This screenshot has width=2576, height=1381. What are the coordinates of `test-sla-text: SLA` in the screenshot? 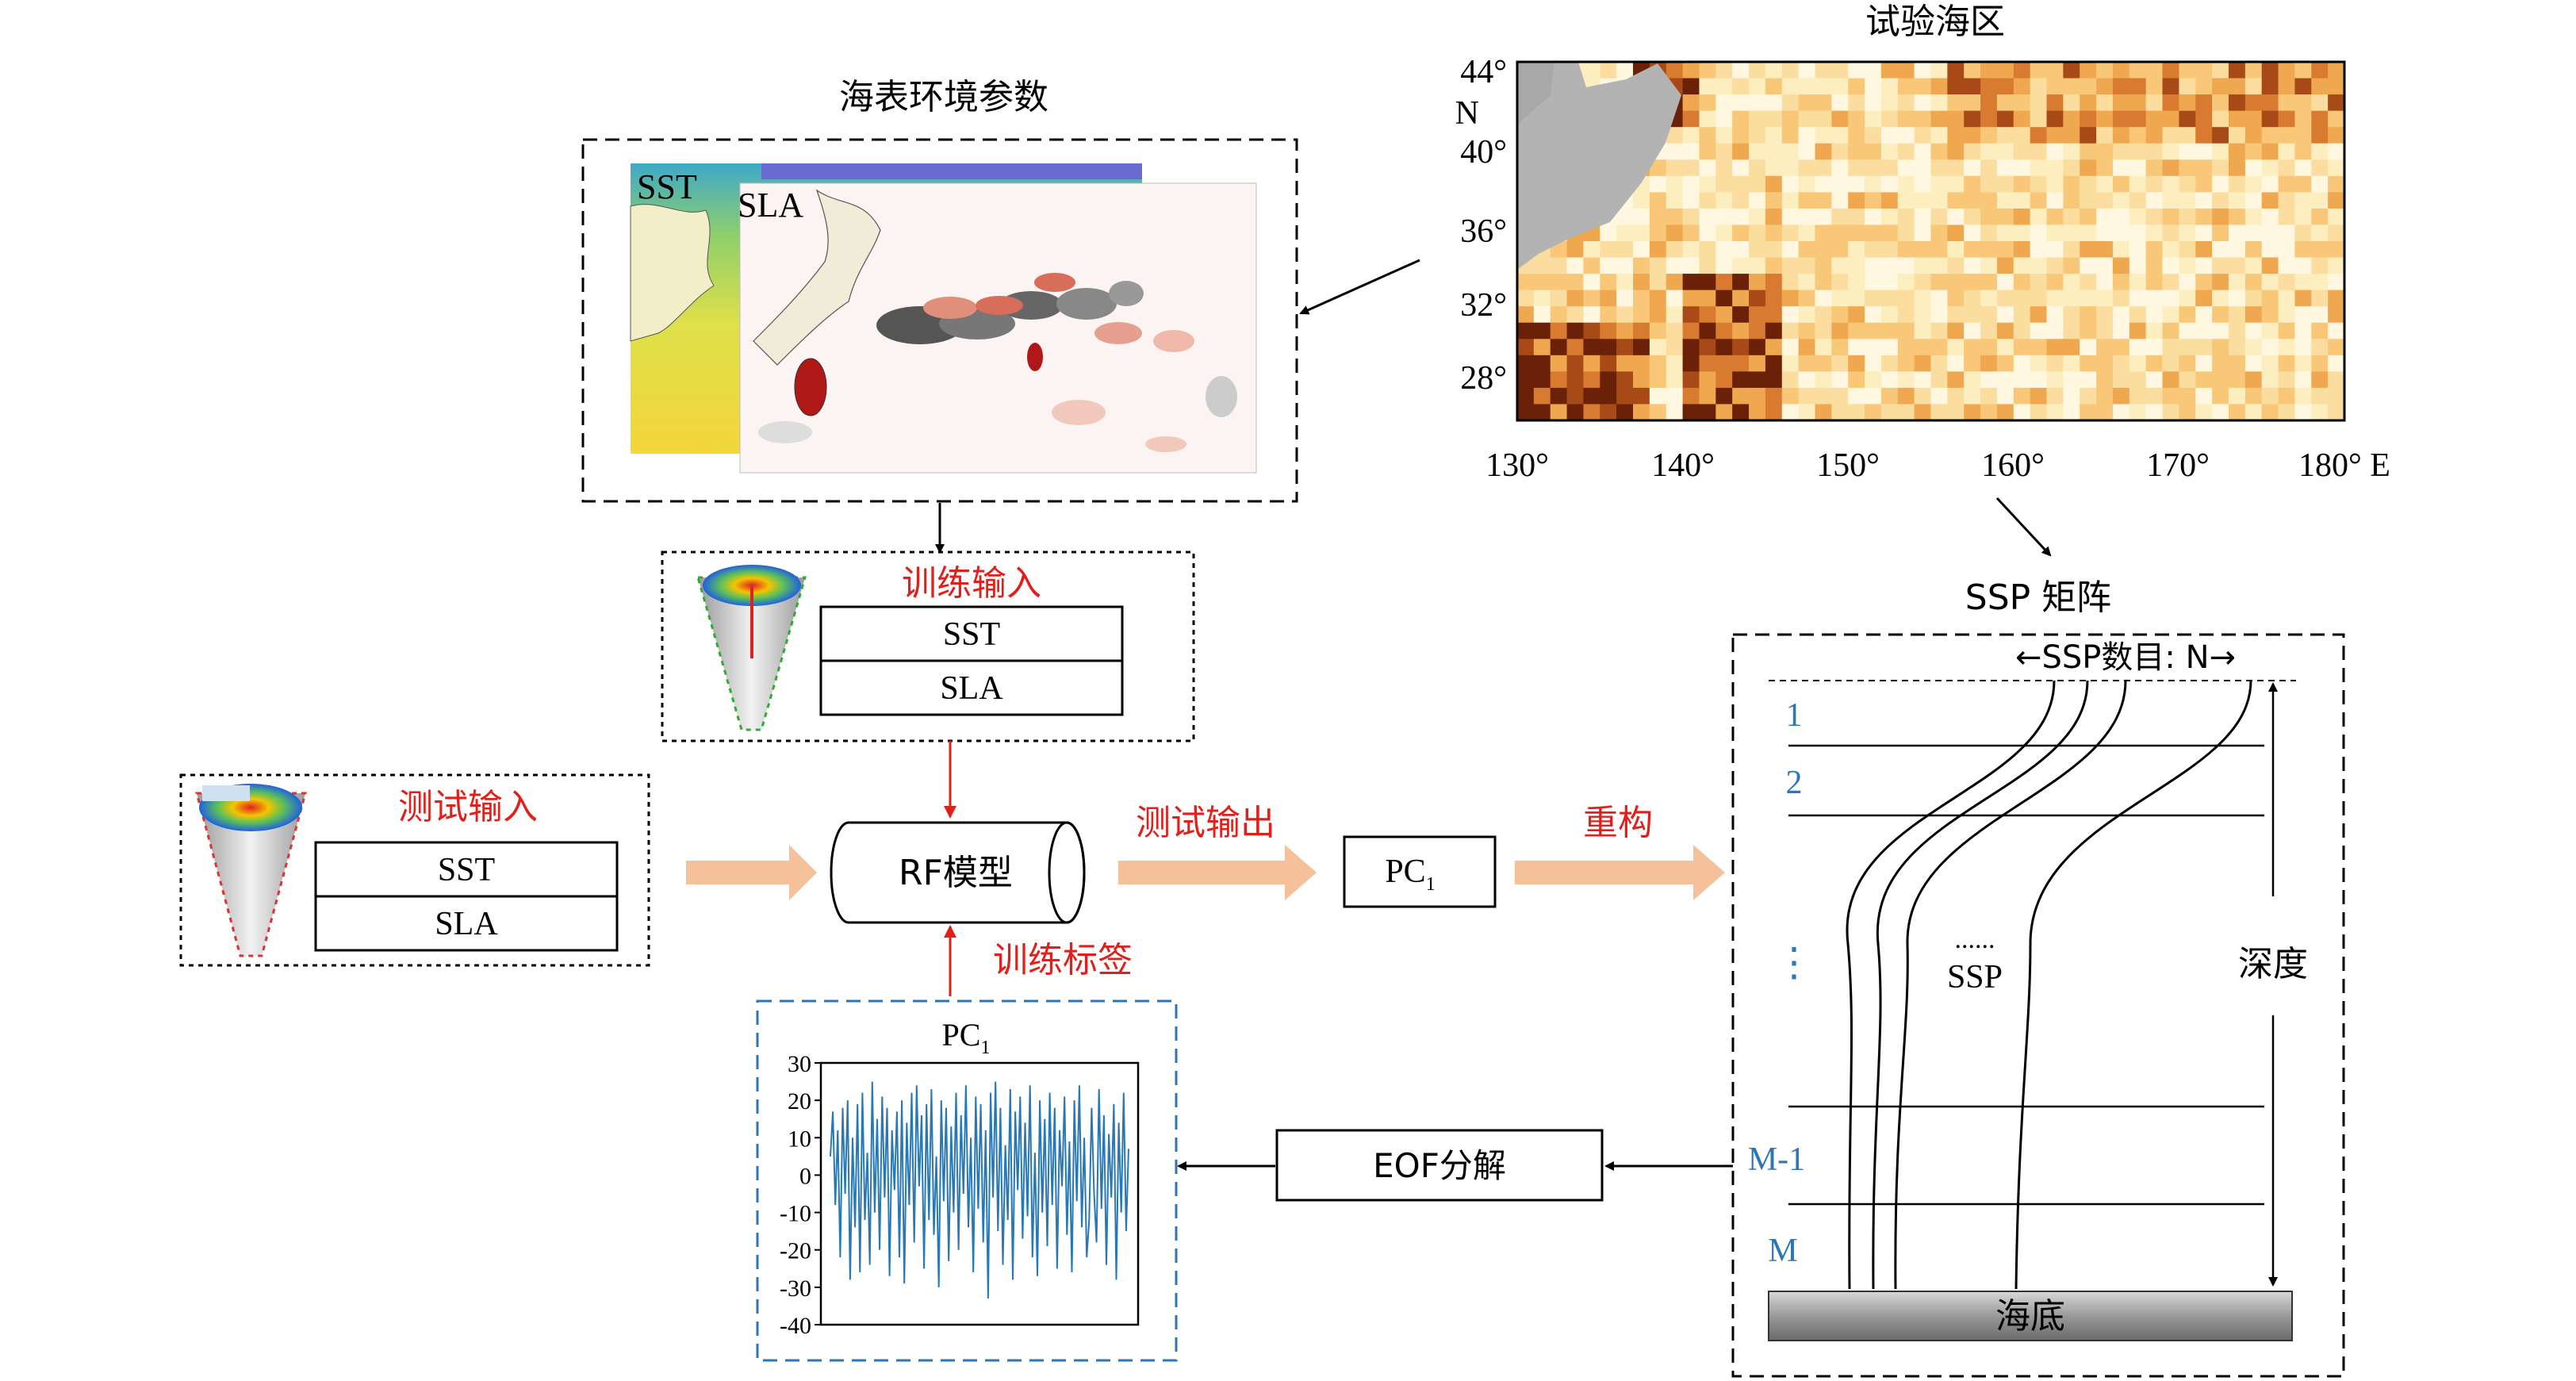 It's located at (467, 924).